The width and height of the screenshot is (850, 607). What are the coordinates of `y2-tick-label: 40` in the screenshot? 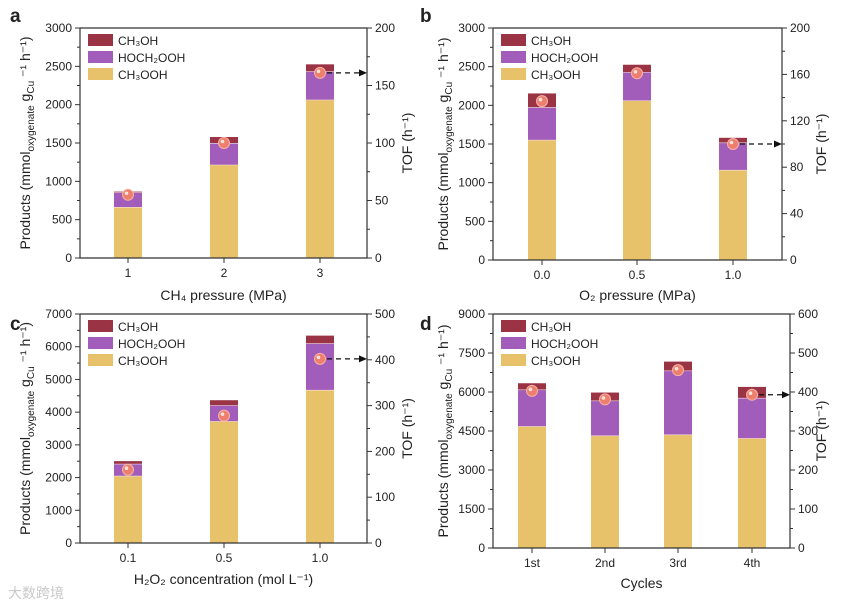 It's located at (797, 214).